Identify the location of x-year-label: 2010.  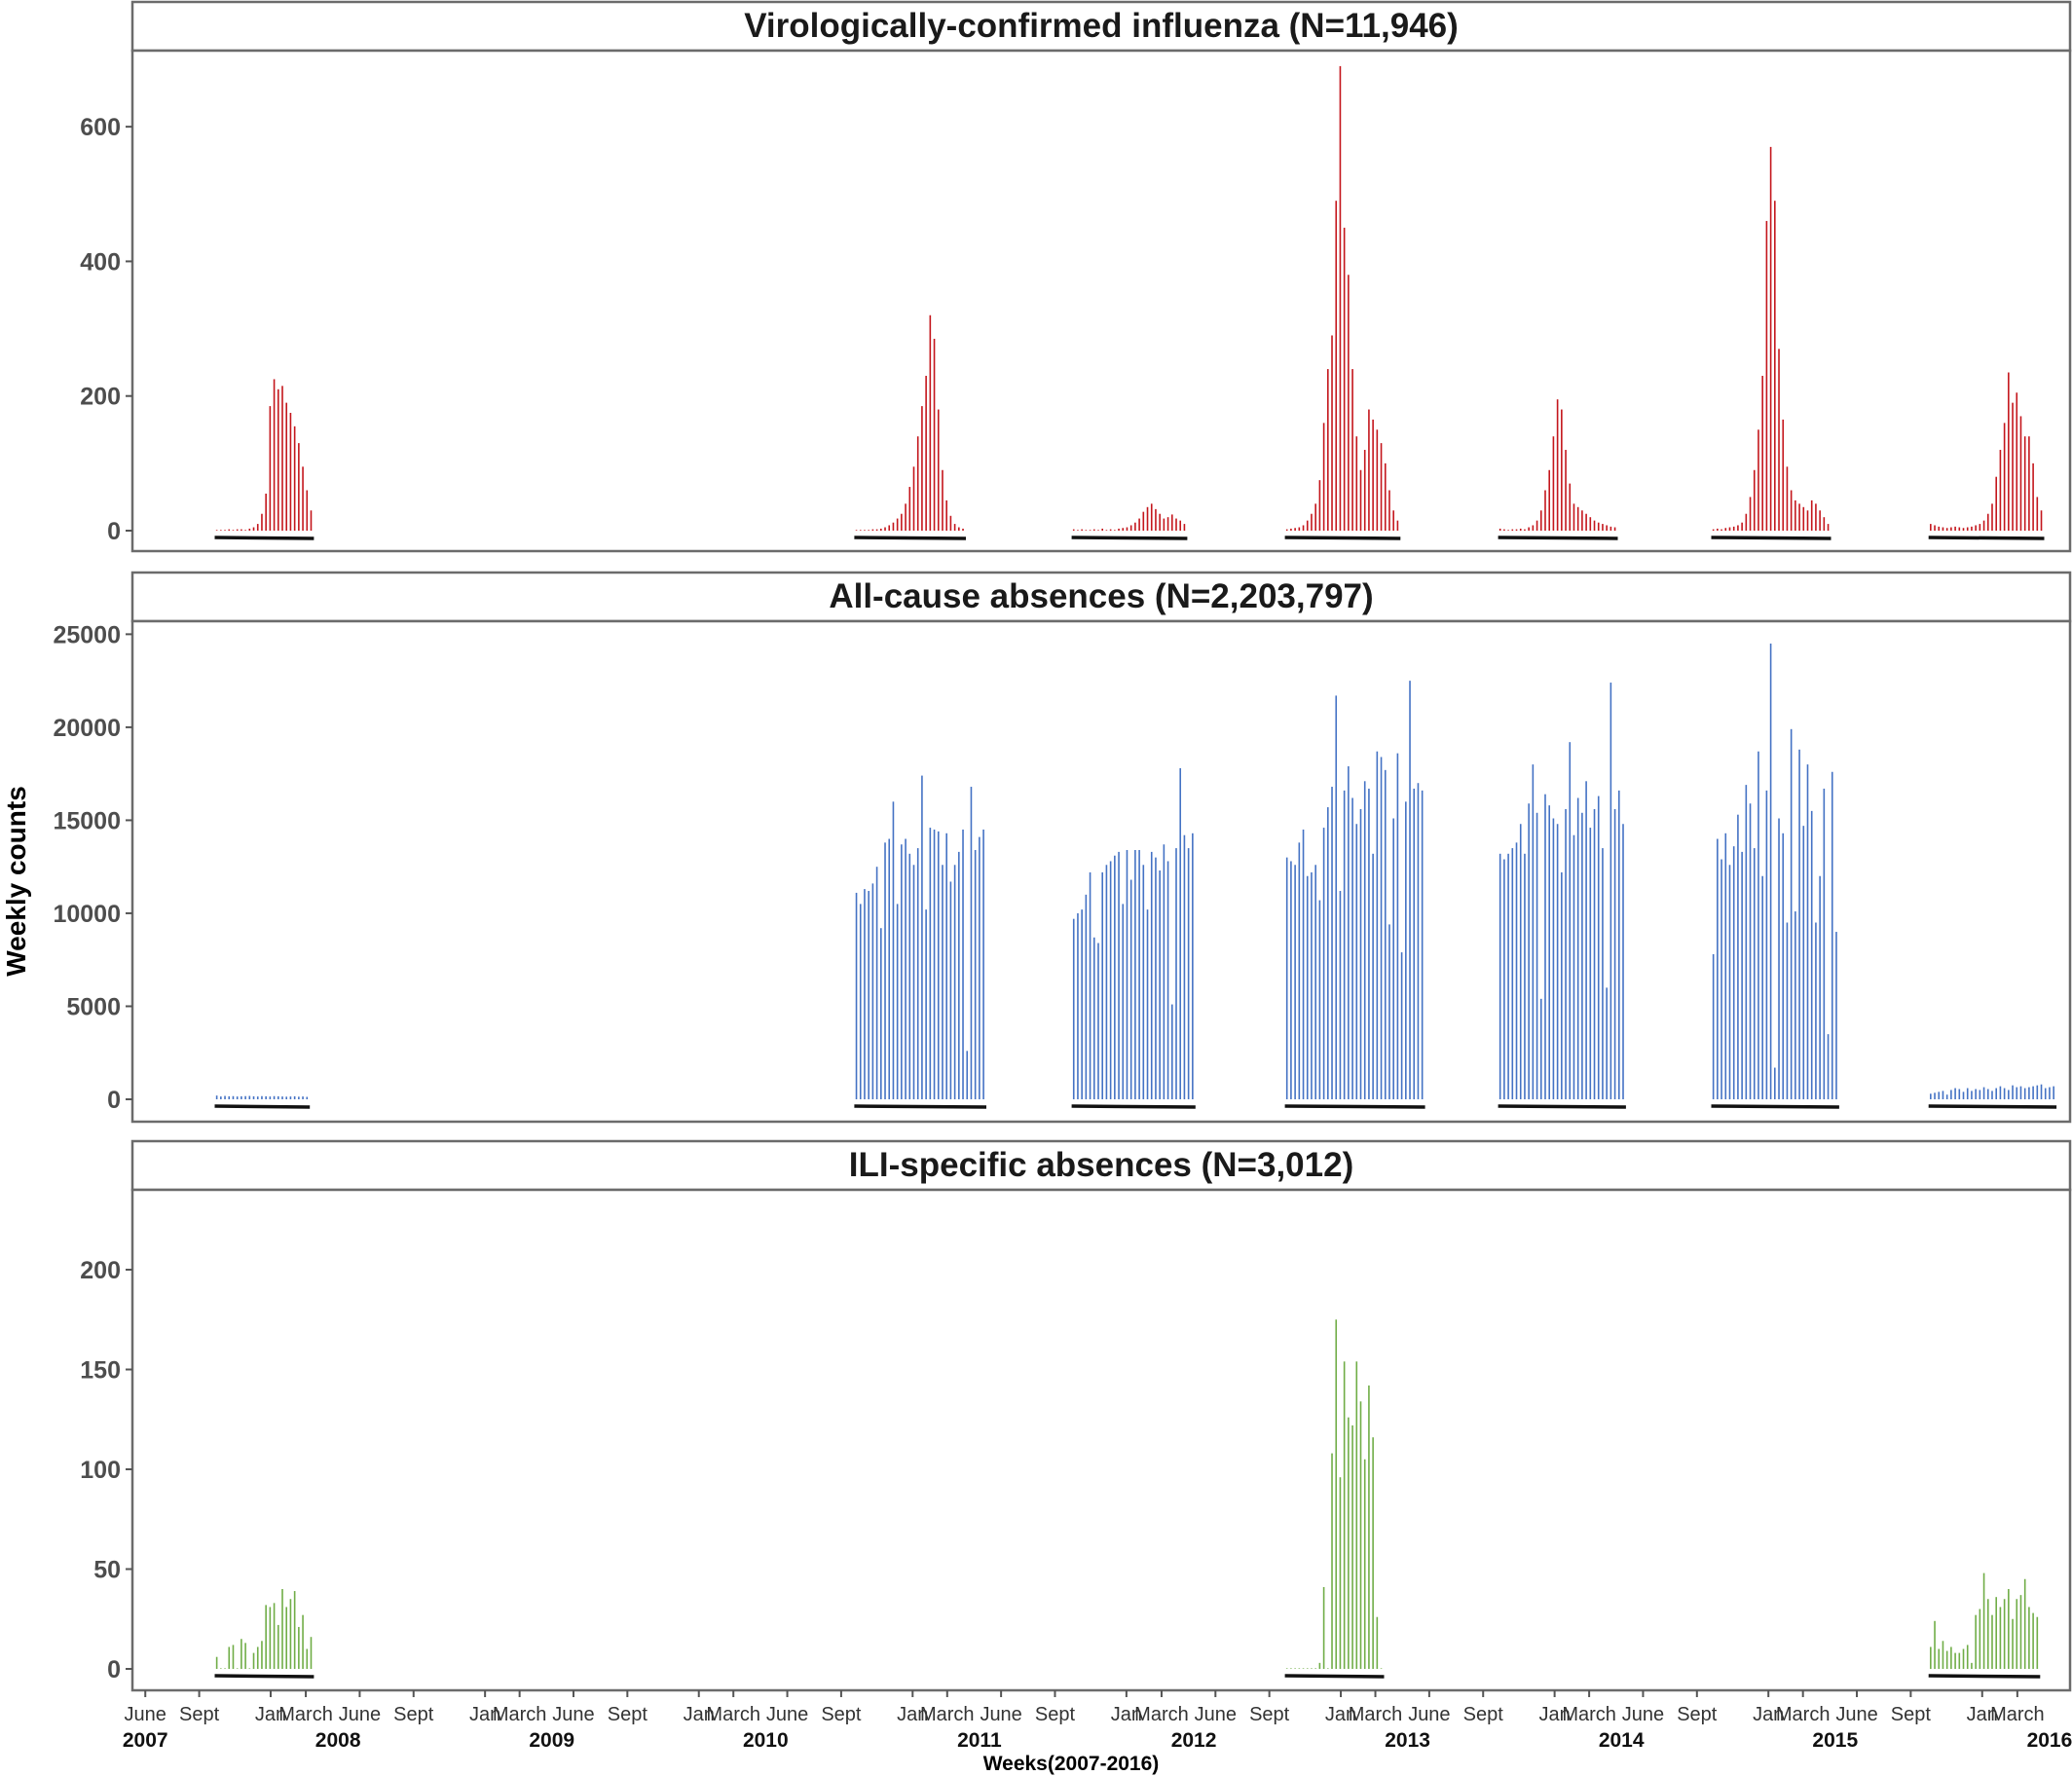
(766, 1740).